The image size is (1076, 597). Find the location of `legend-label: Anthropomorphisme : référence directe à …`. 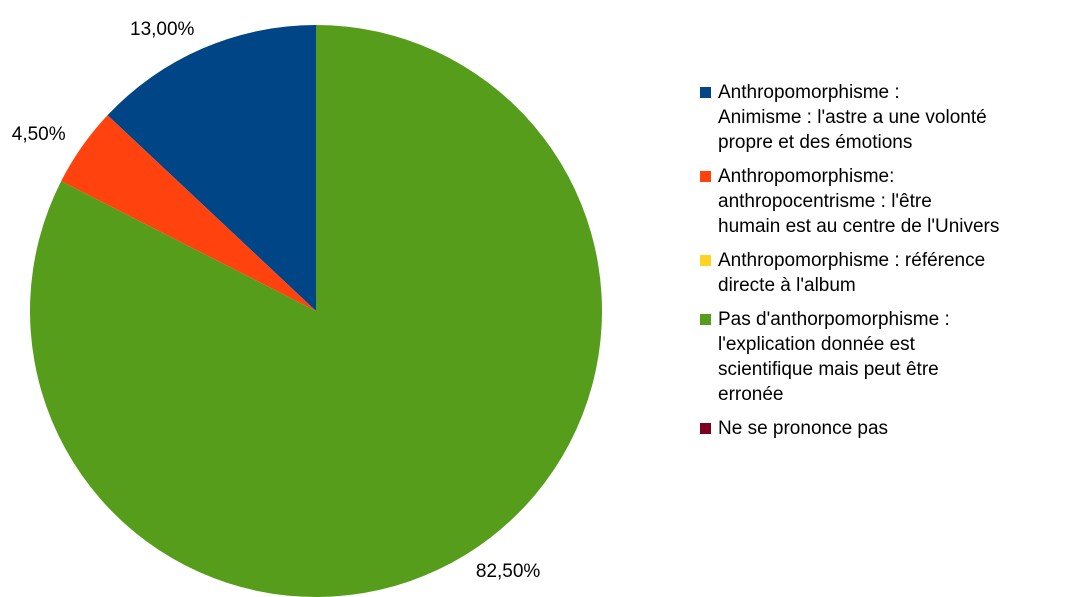

legend-label: Anthropomorphisme : référence directe à … is located at coordinates (852, 273).